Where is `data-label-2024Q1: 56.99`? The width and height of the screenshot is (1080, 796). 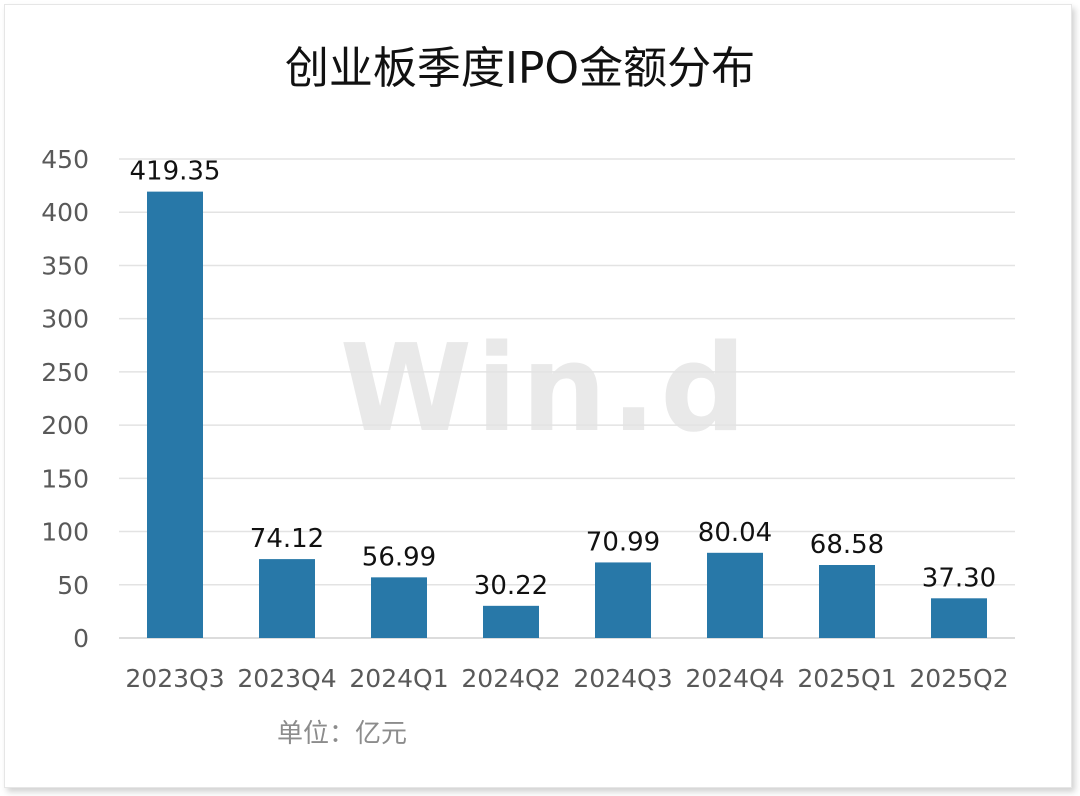 data-label-2024Q1: 56.99 is located at coordinates (399, 557).